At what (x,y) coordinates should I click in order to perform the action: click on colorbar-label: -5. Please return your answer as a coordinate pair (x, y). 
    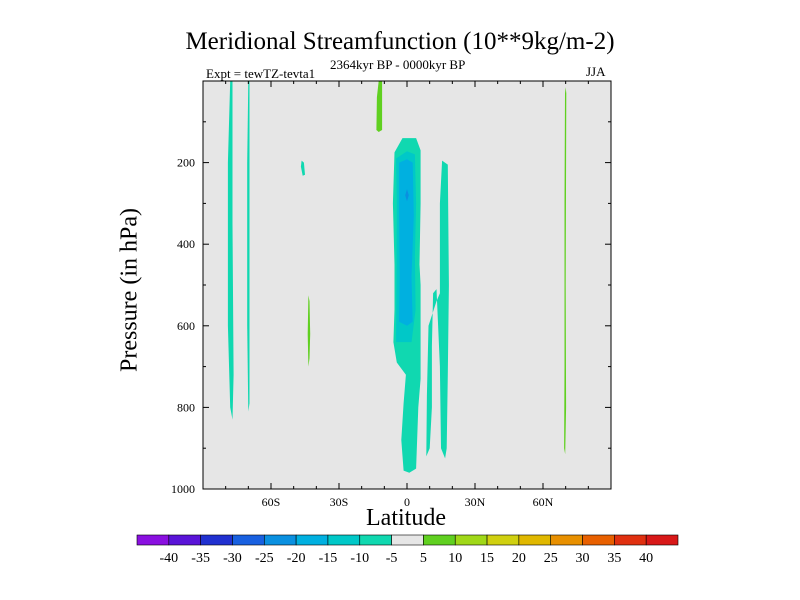
    Looking at the image, I should click on (392, 558).